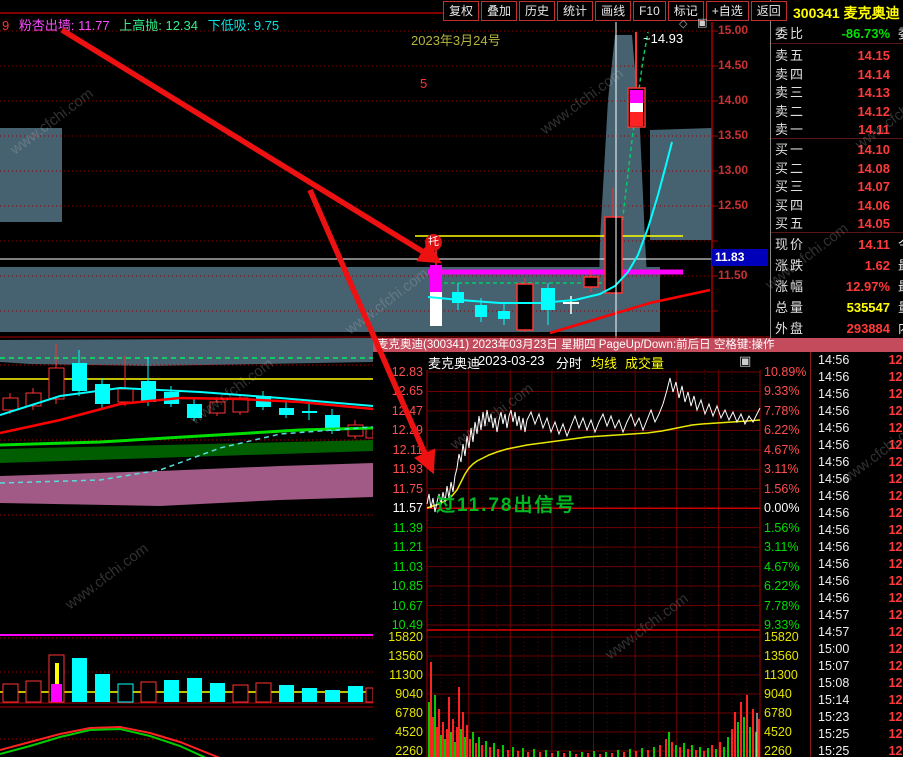 This screenshot has width=903, height=757. Describe the element at coordinates (873, 93) in the screenshot. I see `ask-row-value: 14.13` at that location.